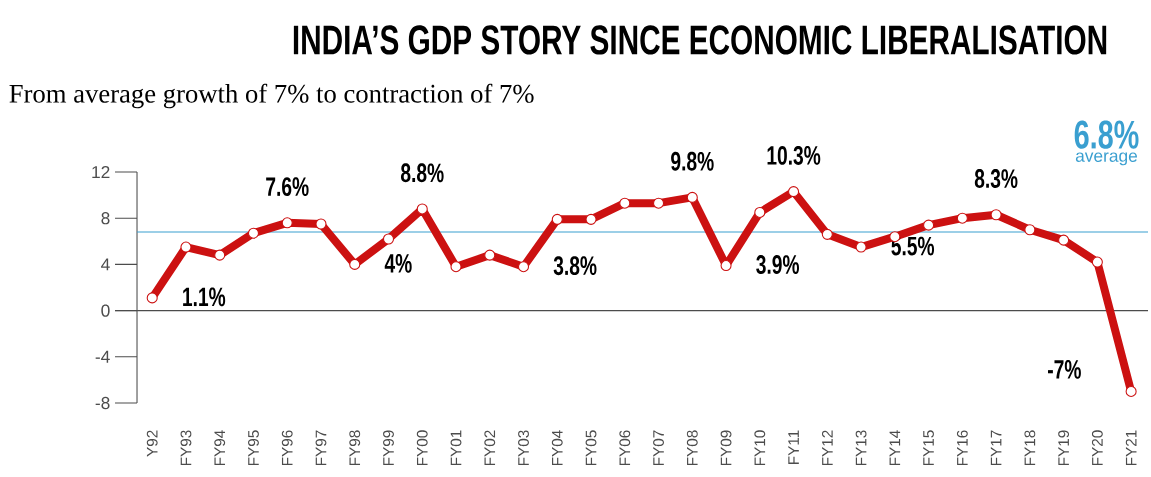  Describe the element at coordinates (827, 448) in the screenshot. I see `x-tick-label: FY12` at that location.